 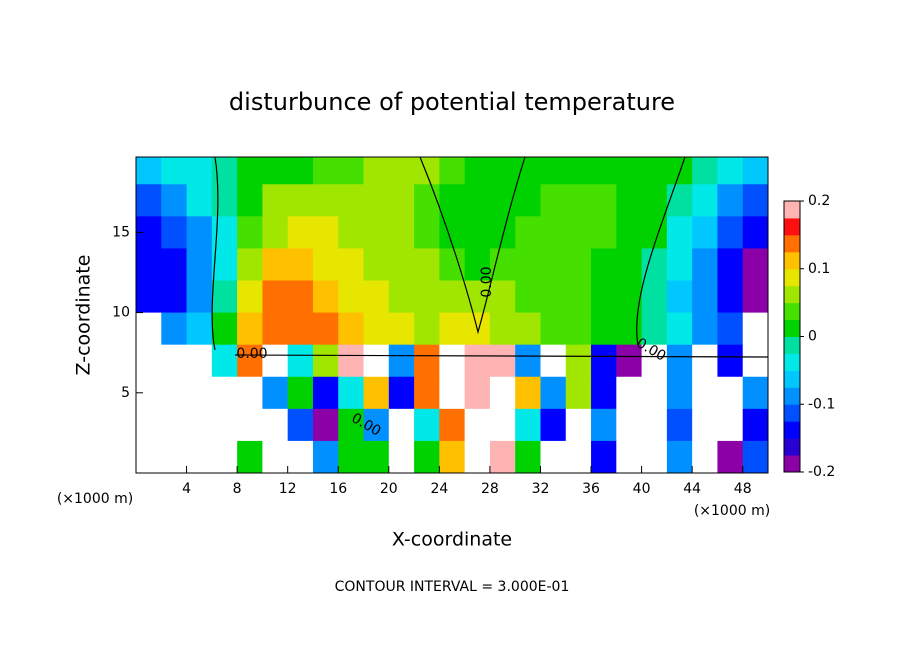 I want to click on x-tick-label: 12, so click(x=288, y=489).